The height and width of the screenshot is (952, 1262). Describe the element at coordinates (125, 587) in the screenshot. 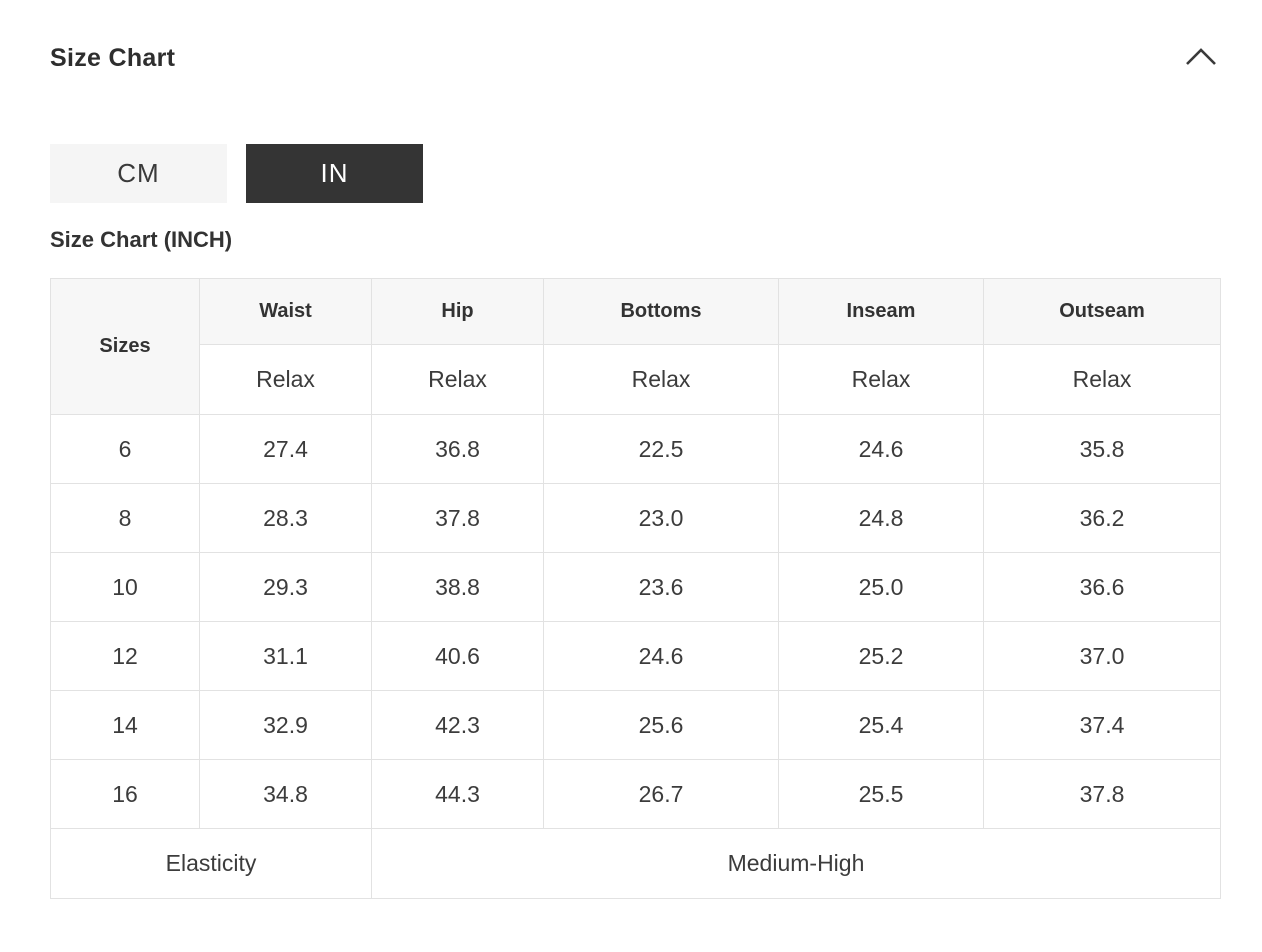

I see `size-cell: 10` at that location.